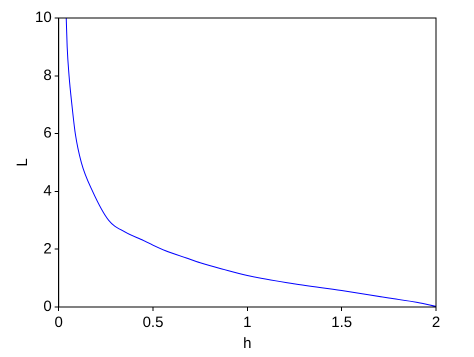  Describe the element at coordinates (47, 75) in the screenshot. I see `y-tick-label: 8` at that location.